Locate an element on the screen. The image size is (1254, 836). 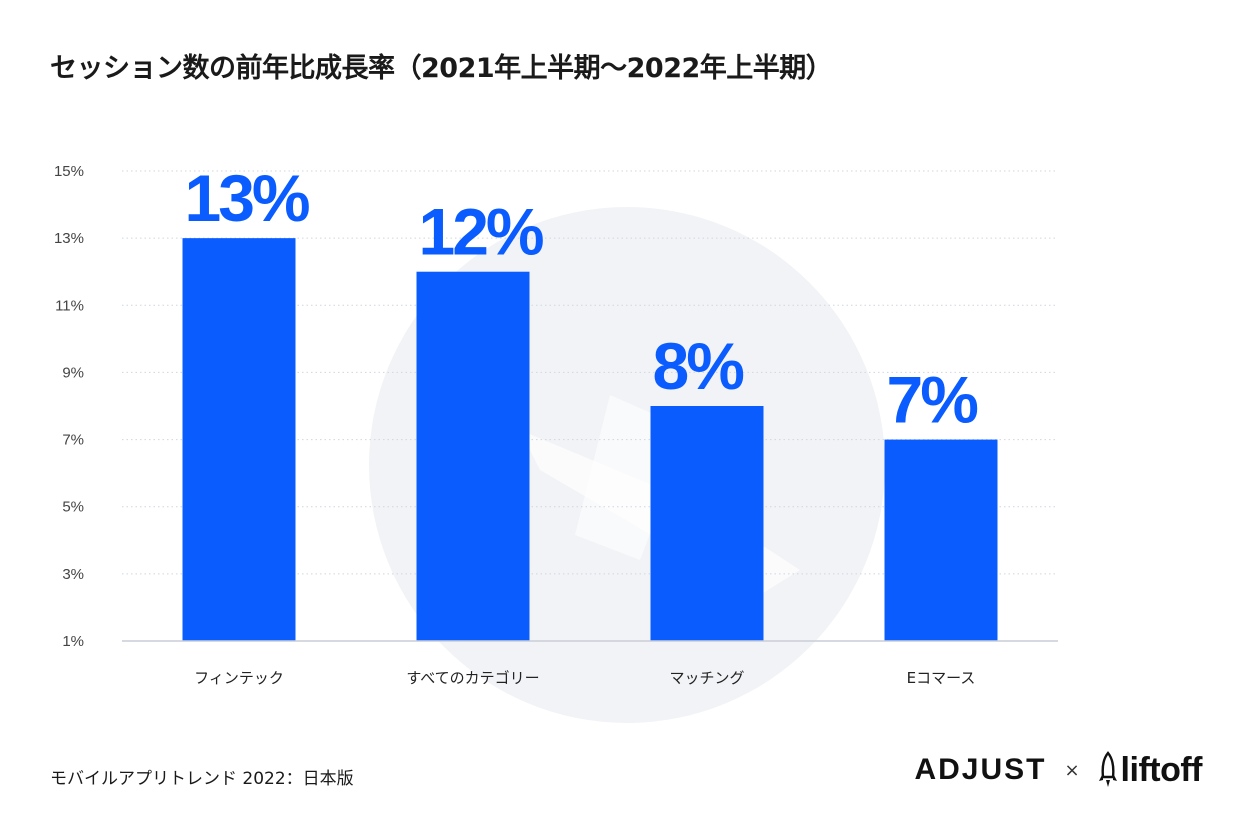
adjust-logo: ADJUST is located at coordinates (980, 769).